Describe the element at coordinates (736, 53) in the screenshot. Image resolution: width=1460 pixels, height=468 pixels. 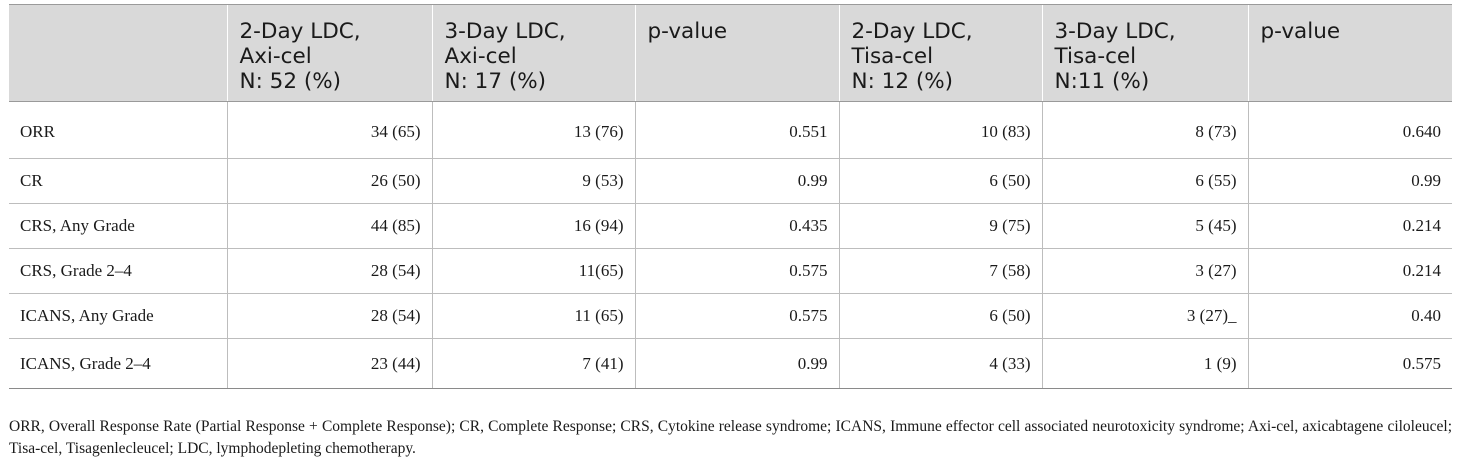
I see `header-cell-pvalue-axicel: p-value` at that location.